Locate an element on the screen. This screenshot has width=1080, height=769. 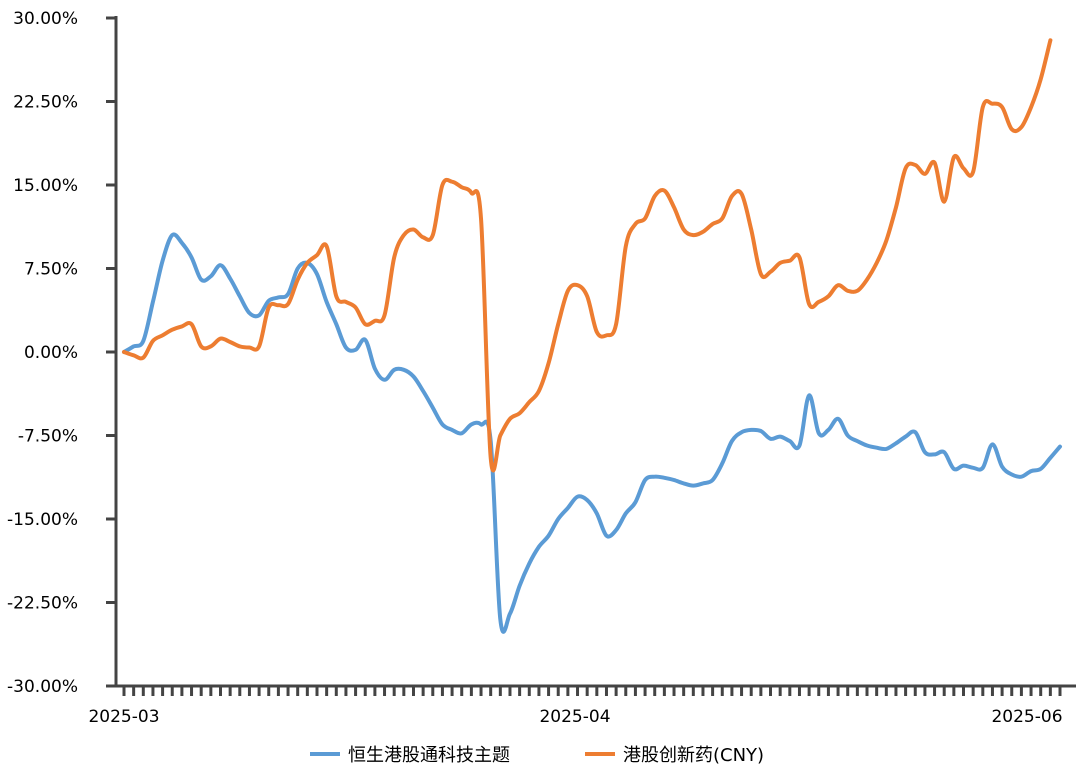
y-tick-label: -30.00% is located at coordinates (42, 687).